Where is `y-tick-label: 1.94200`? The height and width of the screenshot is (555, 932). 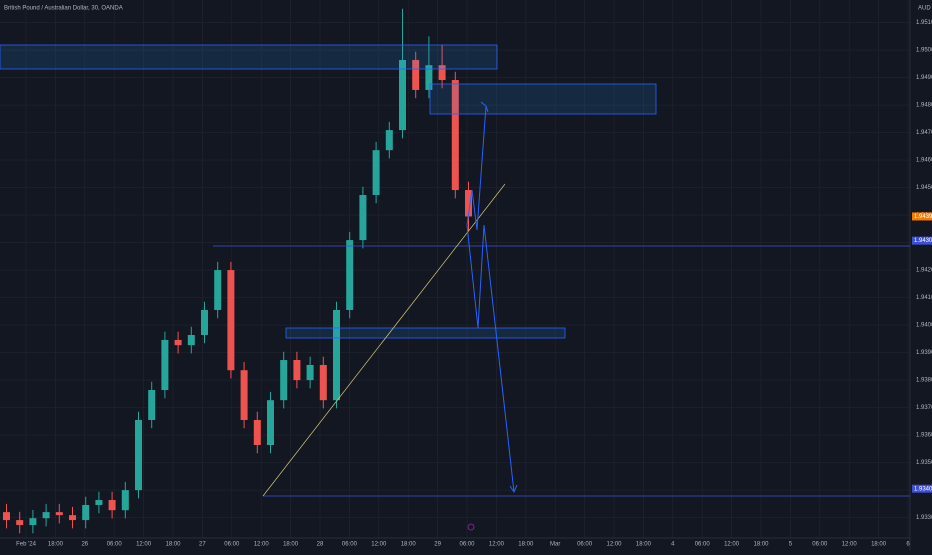
y-tick-label: 1.94200 is located at coordinates (924, 271).